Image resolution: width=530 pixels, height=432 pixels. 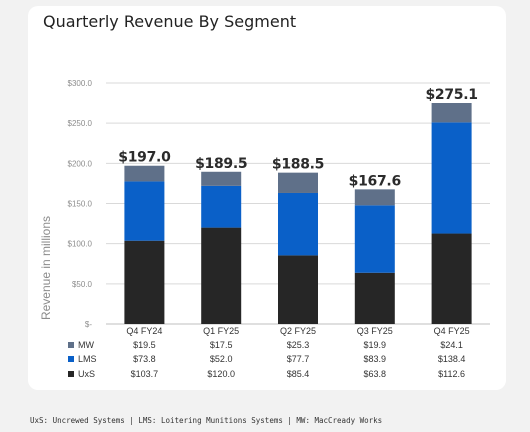 What do you see at coordinates (80, 204) in the screenshot?
I see `y-tick-label: $150.0` at bounding box center [80, 204].